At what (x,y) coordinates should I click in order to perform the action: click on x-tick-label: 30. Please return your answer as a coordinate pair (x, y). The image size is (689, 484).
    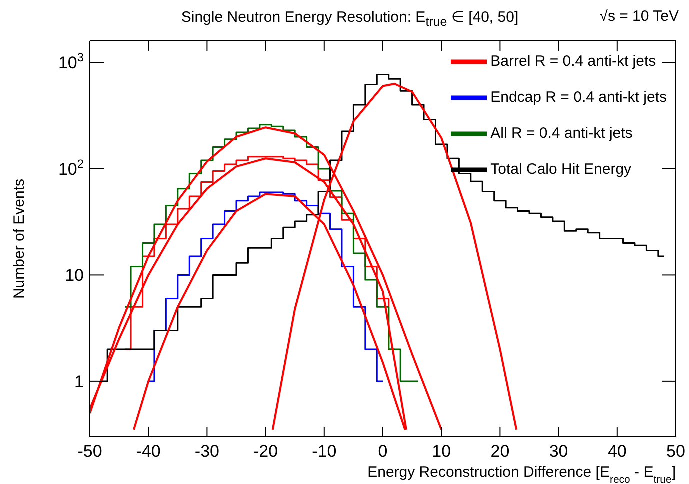
    Looking at the image, I should click on (558, 451).